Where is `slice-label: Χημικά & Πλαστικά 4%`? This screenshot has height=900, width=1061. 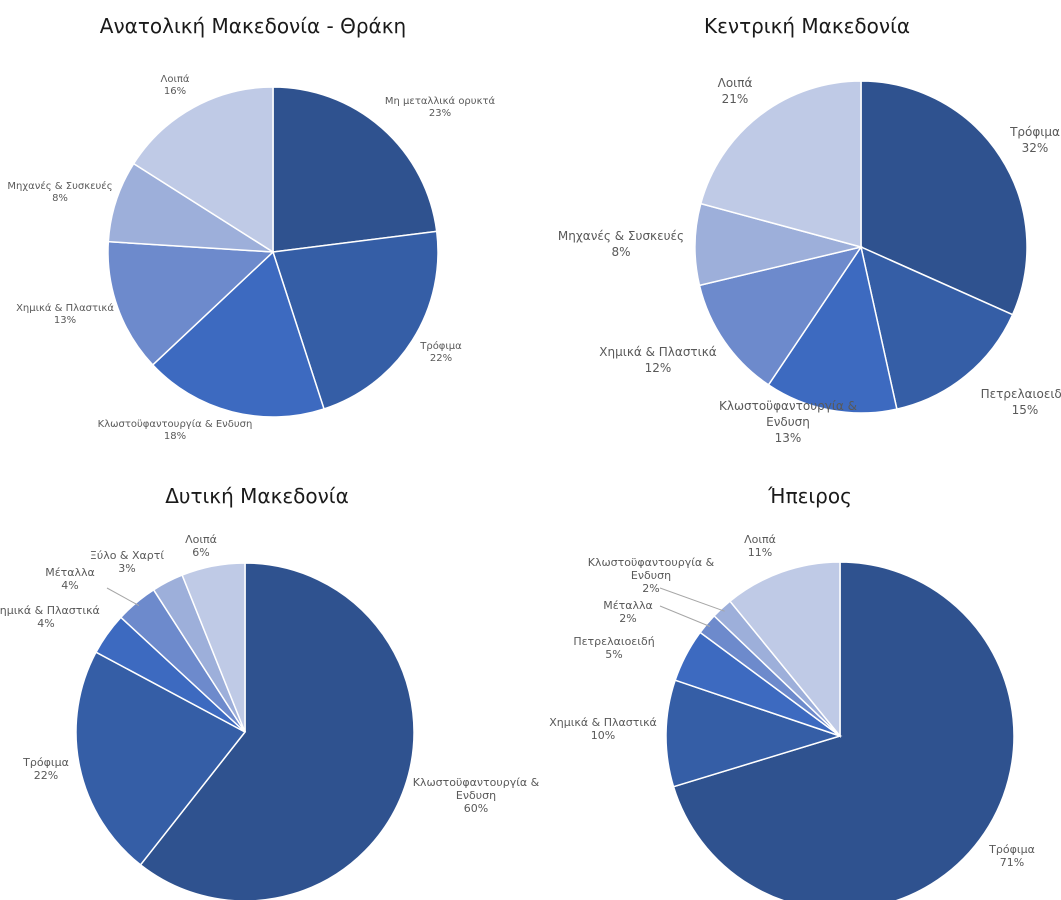 slice-label: Χημικά & Πλαστικά 4% is located at coordinates (50, 617).